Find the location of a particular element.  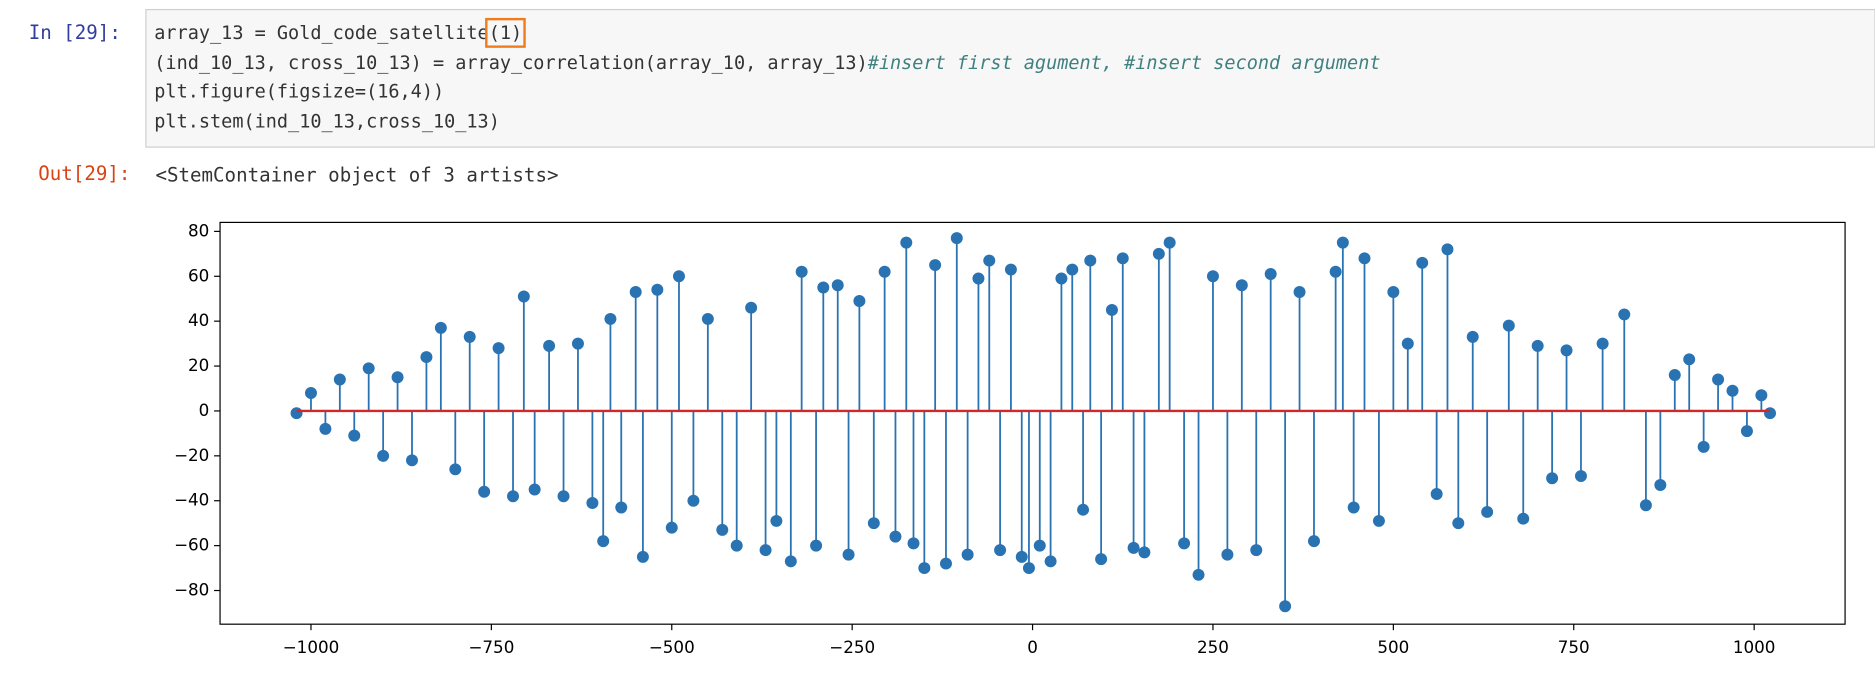

y-tick-label: −80 is located at coordinates (191, 590).